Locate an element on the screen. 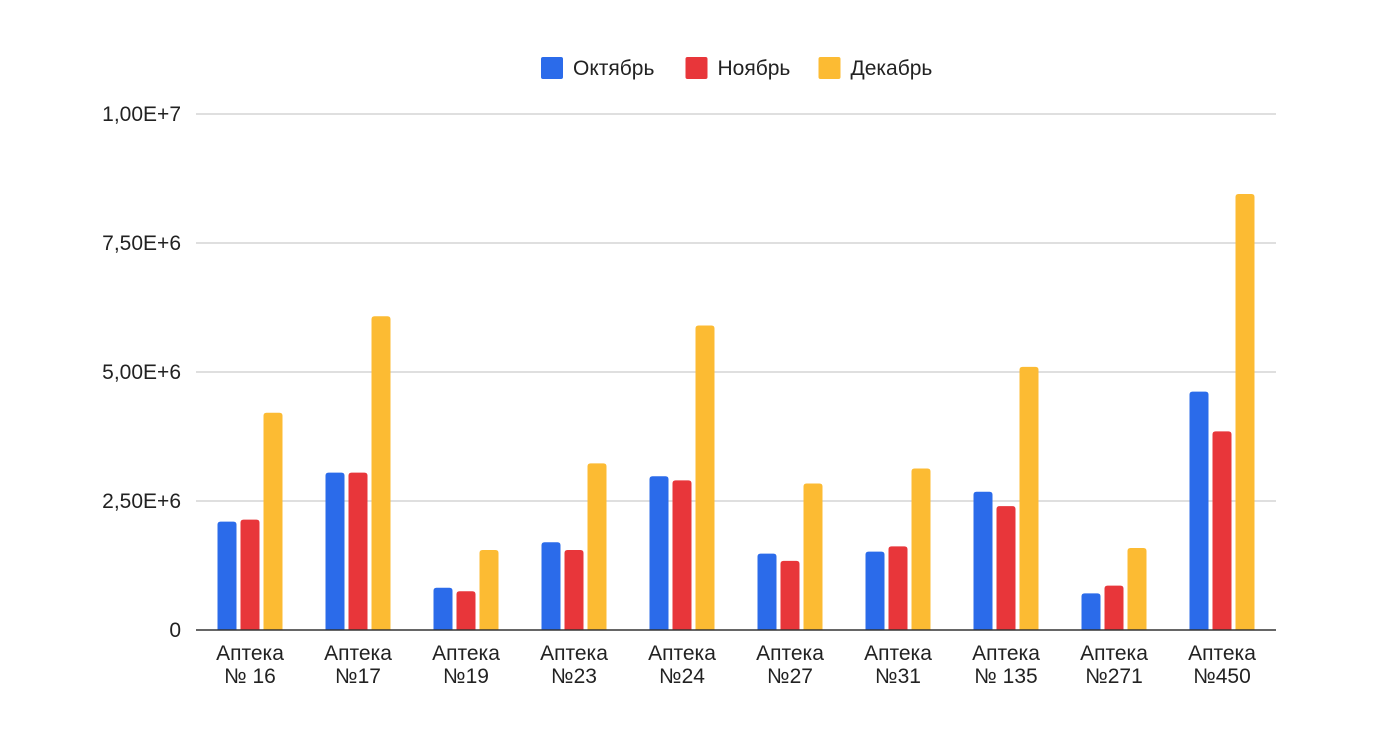 The height and width of the screenshot is (735, 1398). y-tick-label: 7,50E+6 is located at coordinates (141, 243).